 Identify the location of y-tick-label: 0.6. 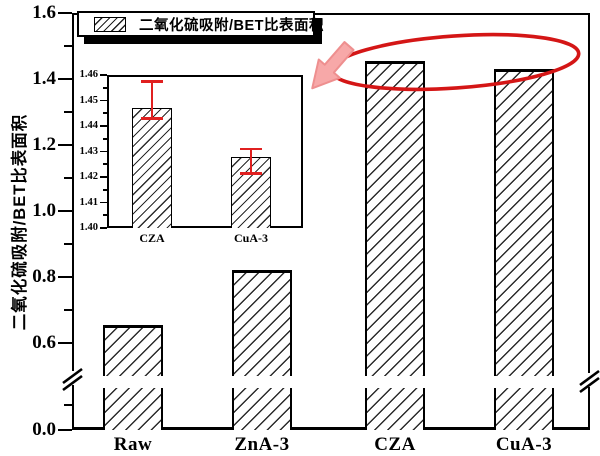
(44, 342).